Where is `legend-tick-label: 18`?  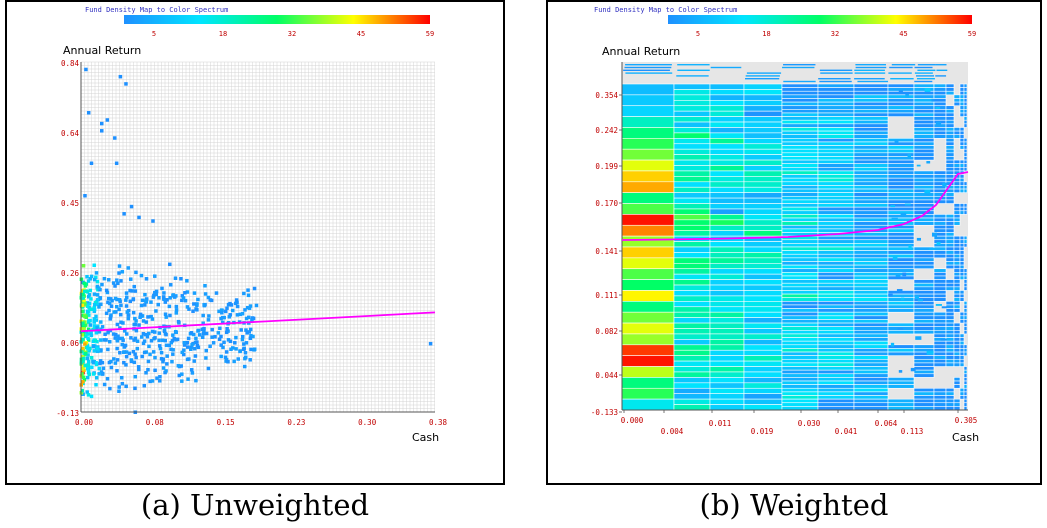 legend-tick-label: 18 is located at coordinates (223, 34).